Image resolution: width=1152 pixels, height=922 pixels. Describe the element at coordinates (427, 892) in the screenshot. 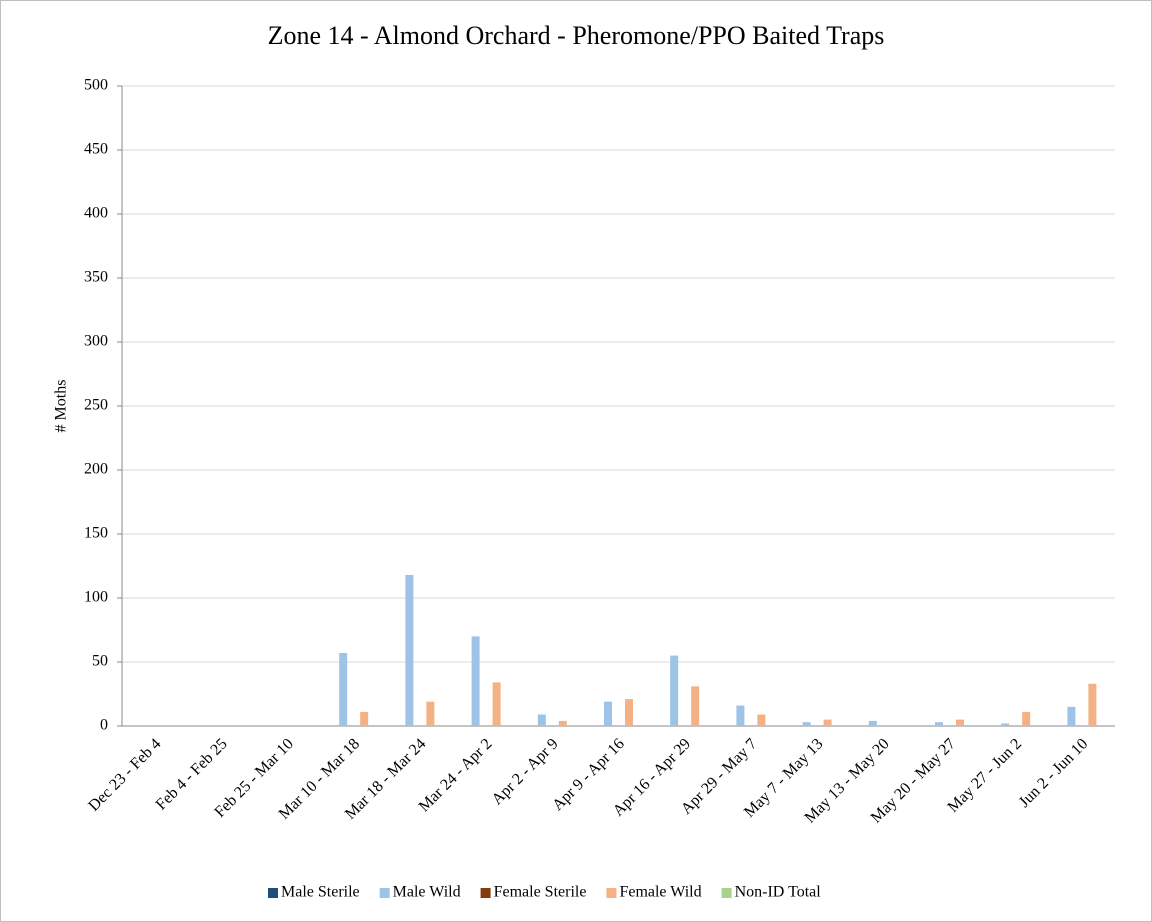

I see `legend-label: Male Wild` at that location.